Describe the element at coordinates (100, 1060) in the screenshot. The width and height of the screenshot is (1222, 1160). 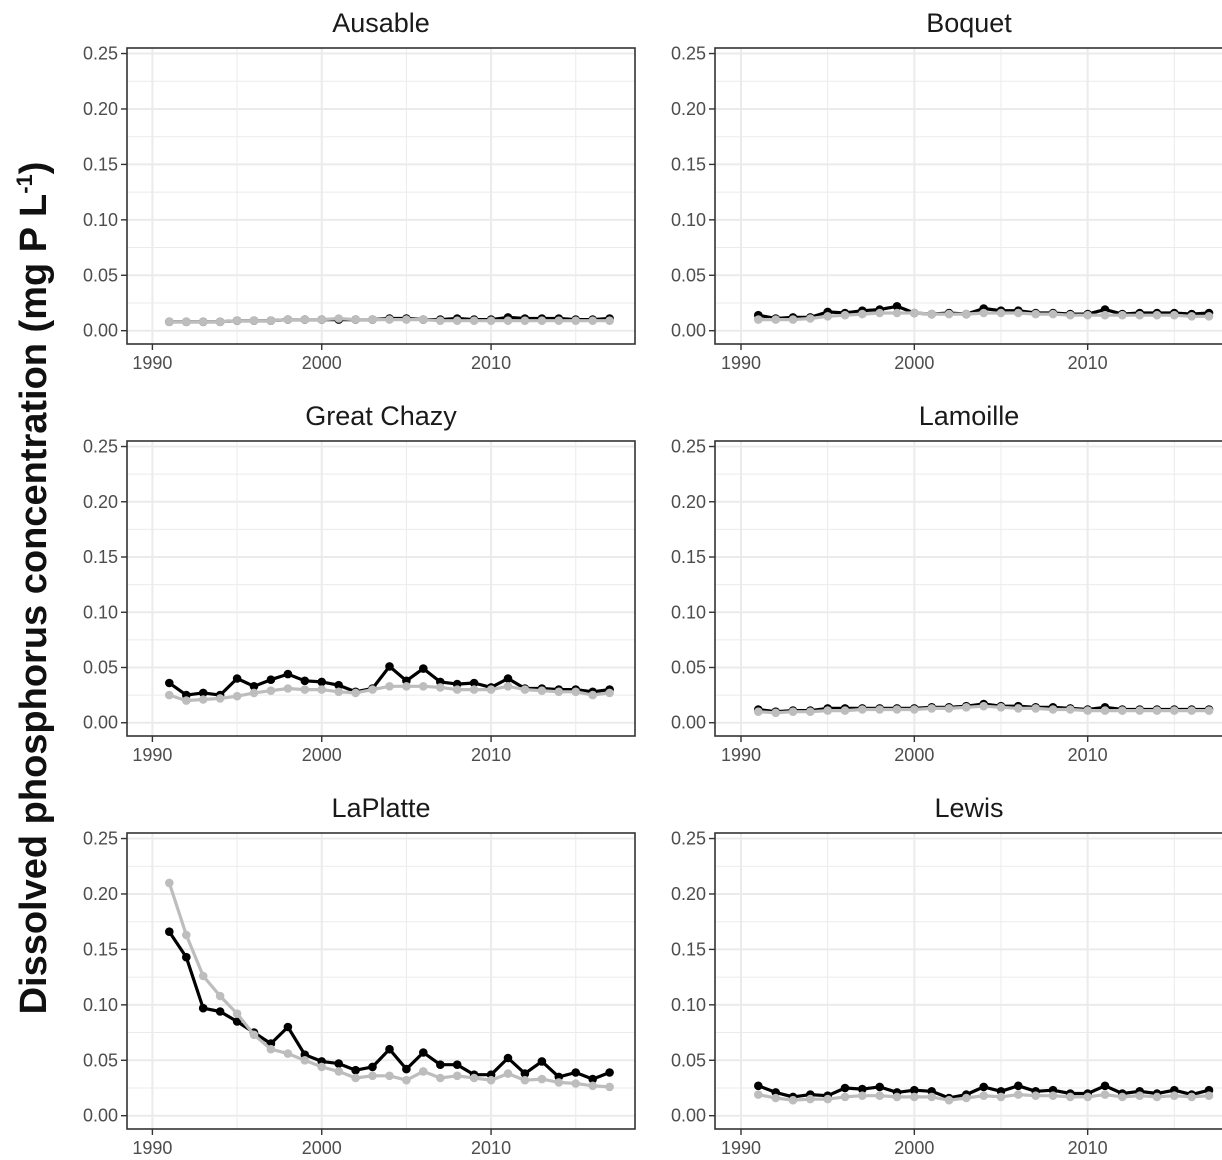
I see `y-tick-label: 0.05` at that location.